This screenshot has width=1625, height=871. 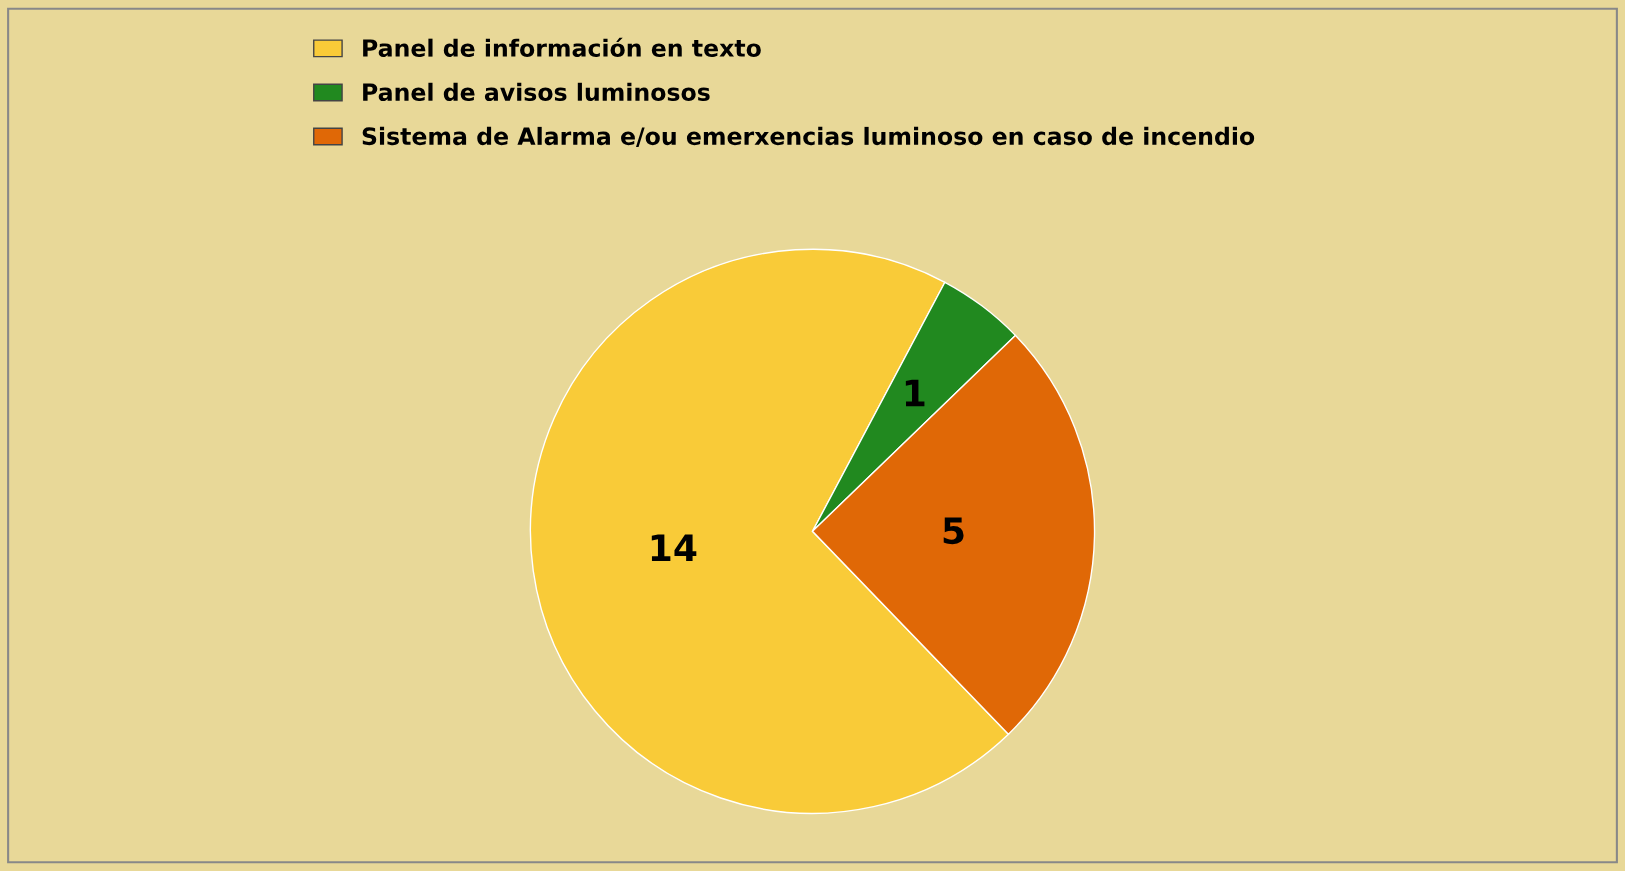 I want to click on data-label: 14, so click(x=674, y=547).